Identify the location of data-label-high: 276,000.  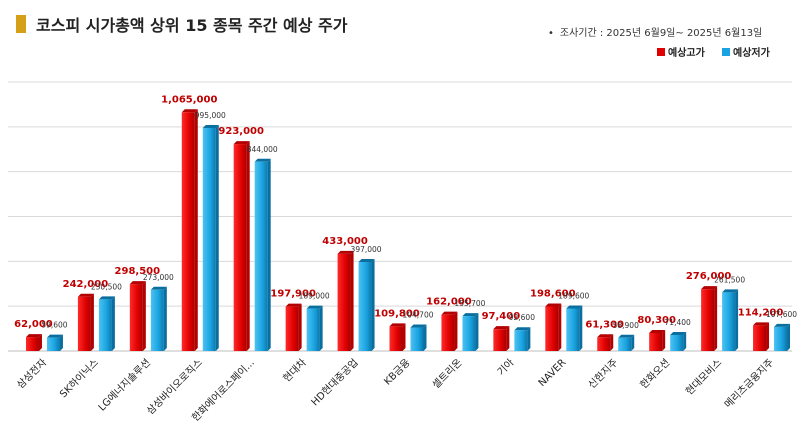
(709, 276).